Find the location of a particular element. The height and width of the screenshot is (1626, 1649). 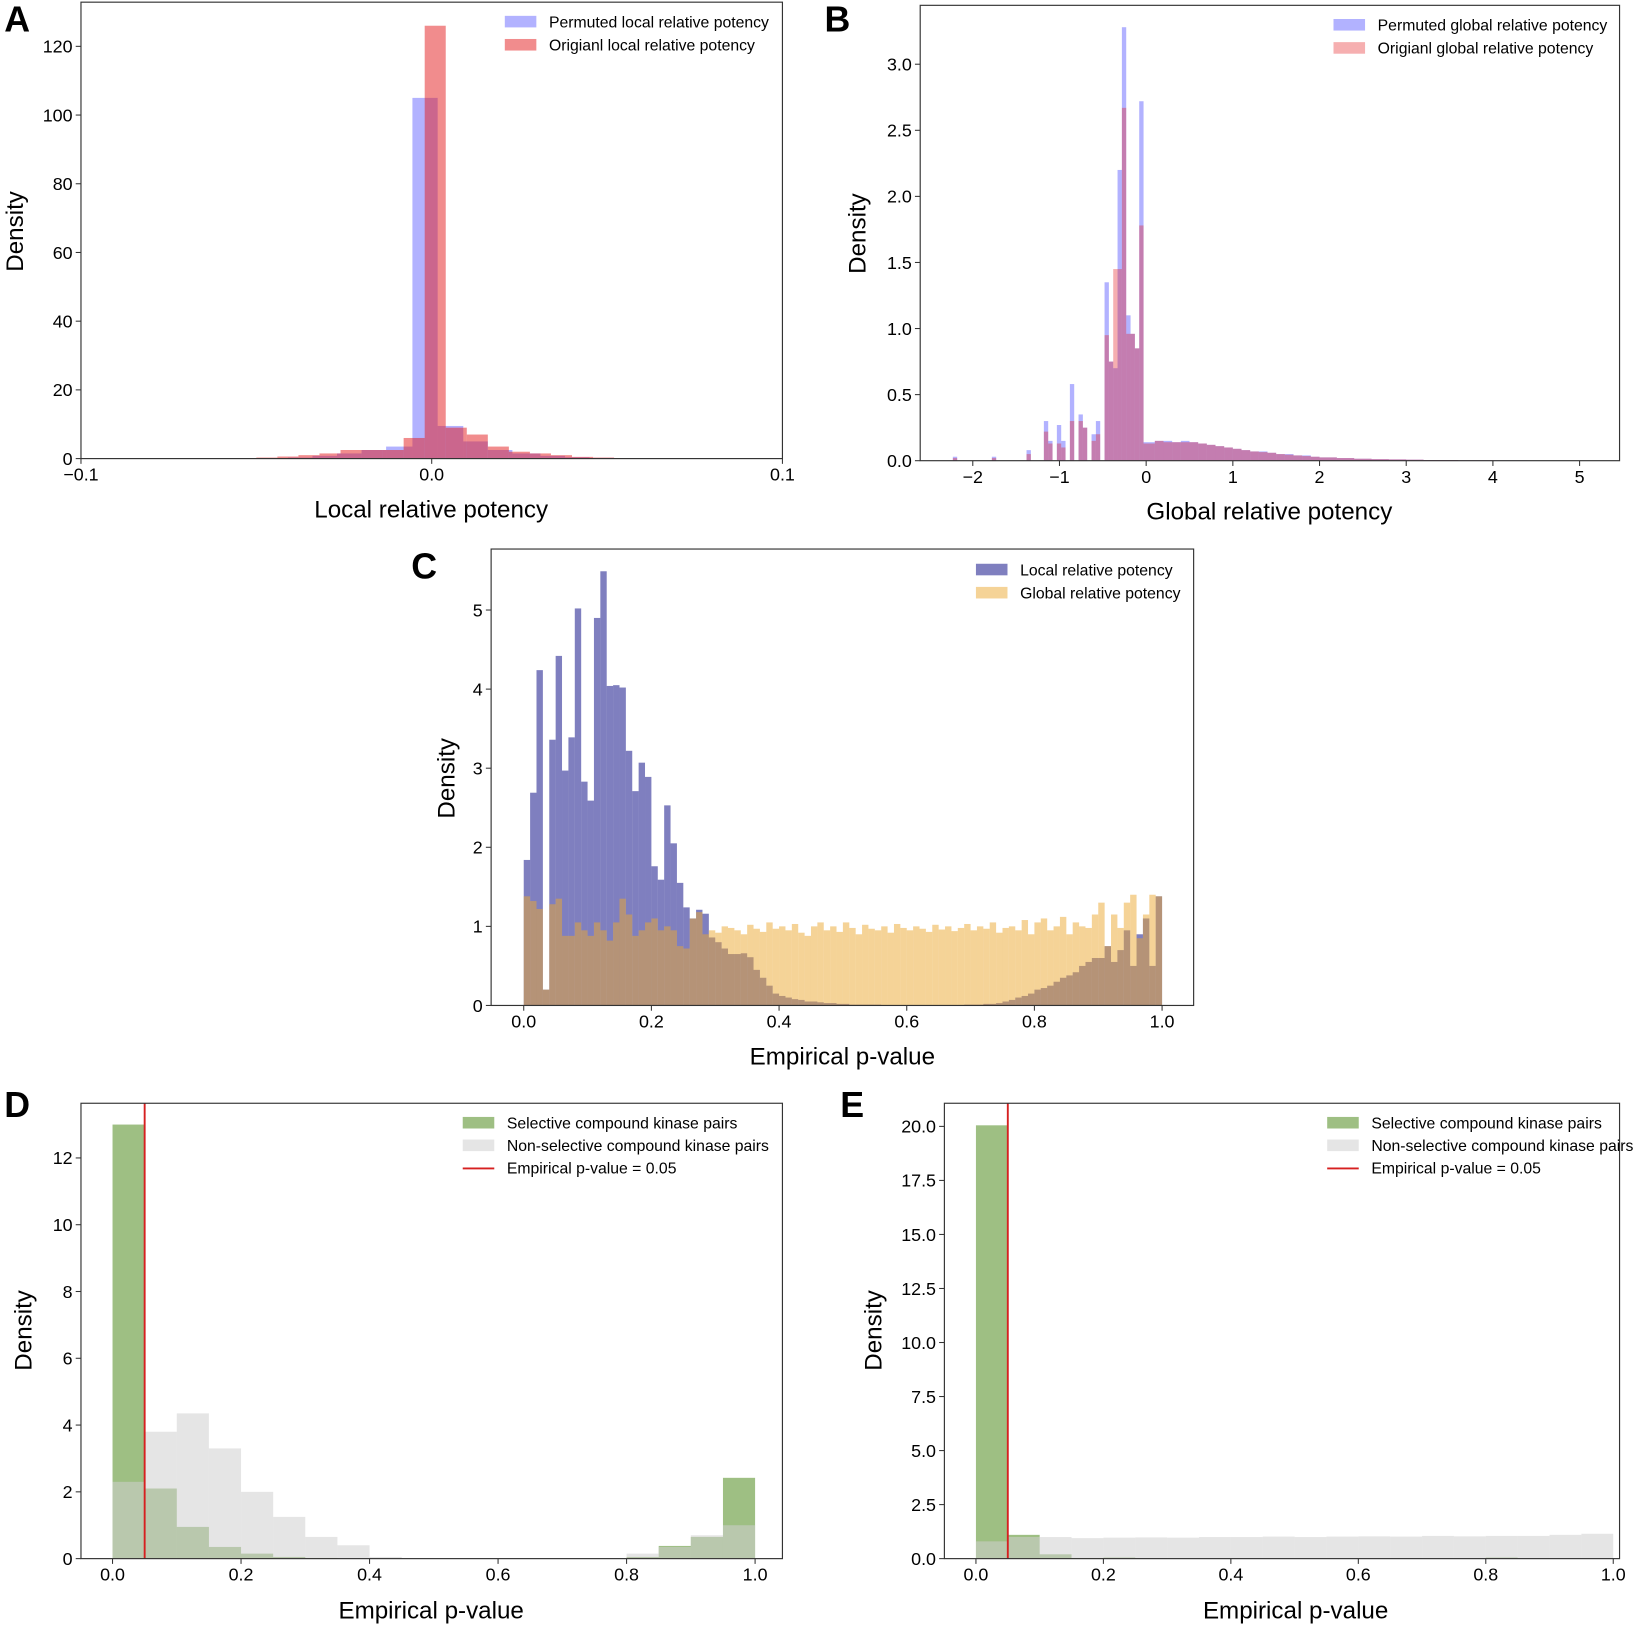

y-tick-label: 6 is located at coordinates (68, 1359).